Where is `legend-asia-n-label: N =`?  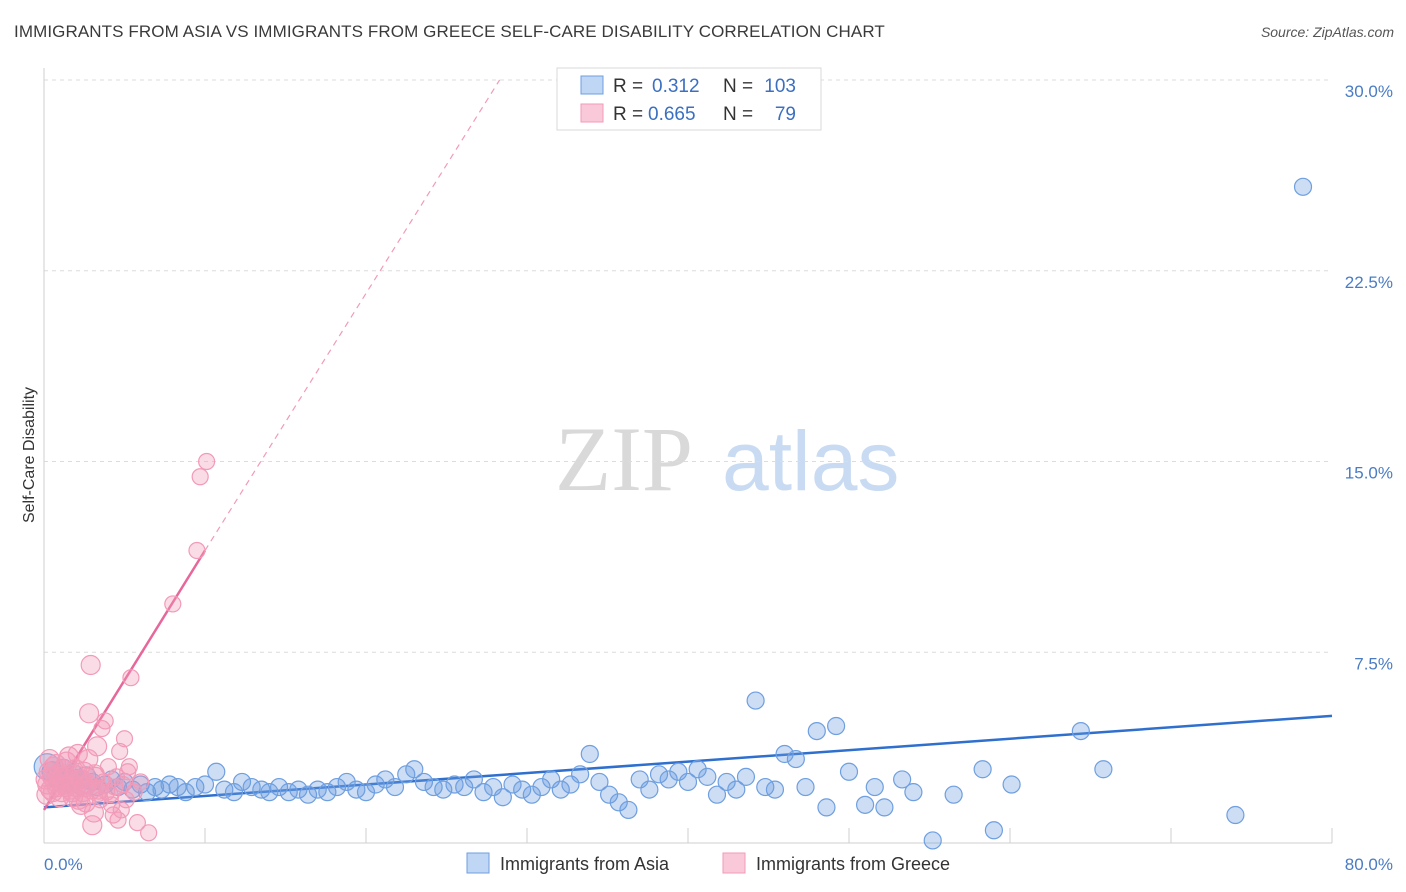
legend-asia-n-label: N = is located at coordinates (738, 86).